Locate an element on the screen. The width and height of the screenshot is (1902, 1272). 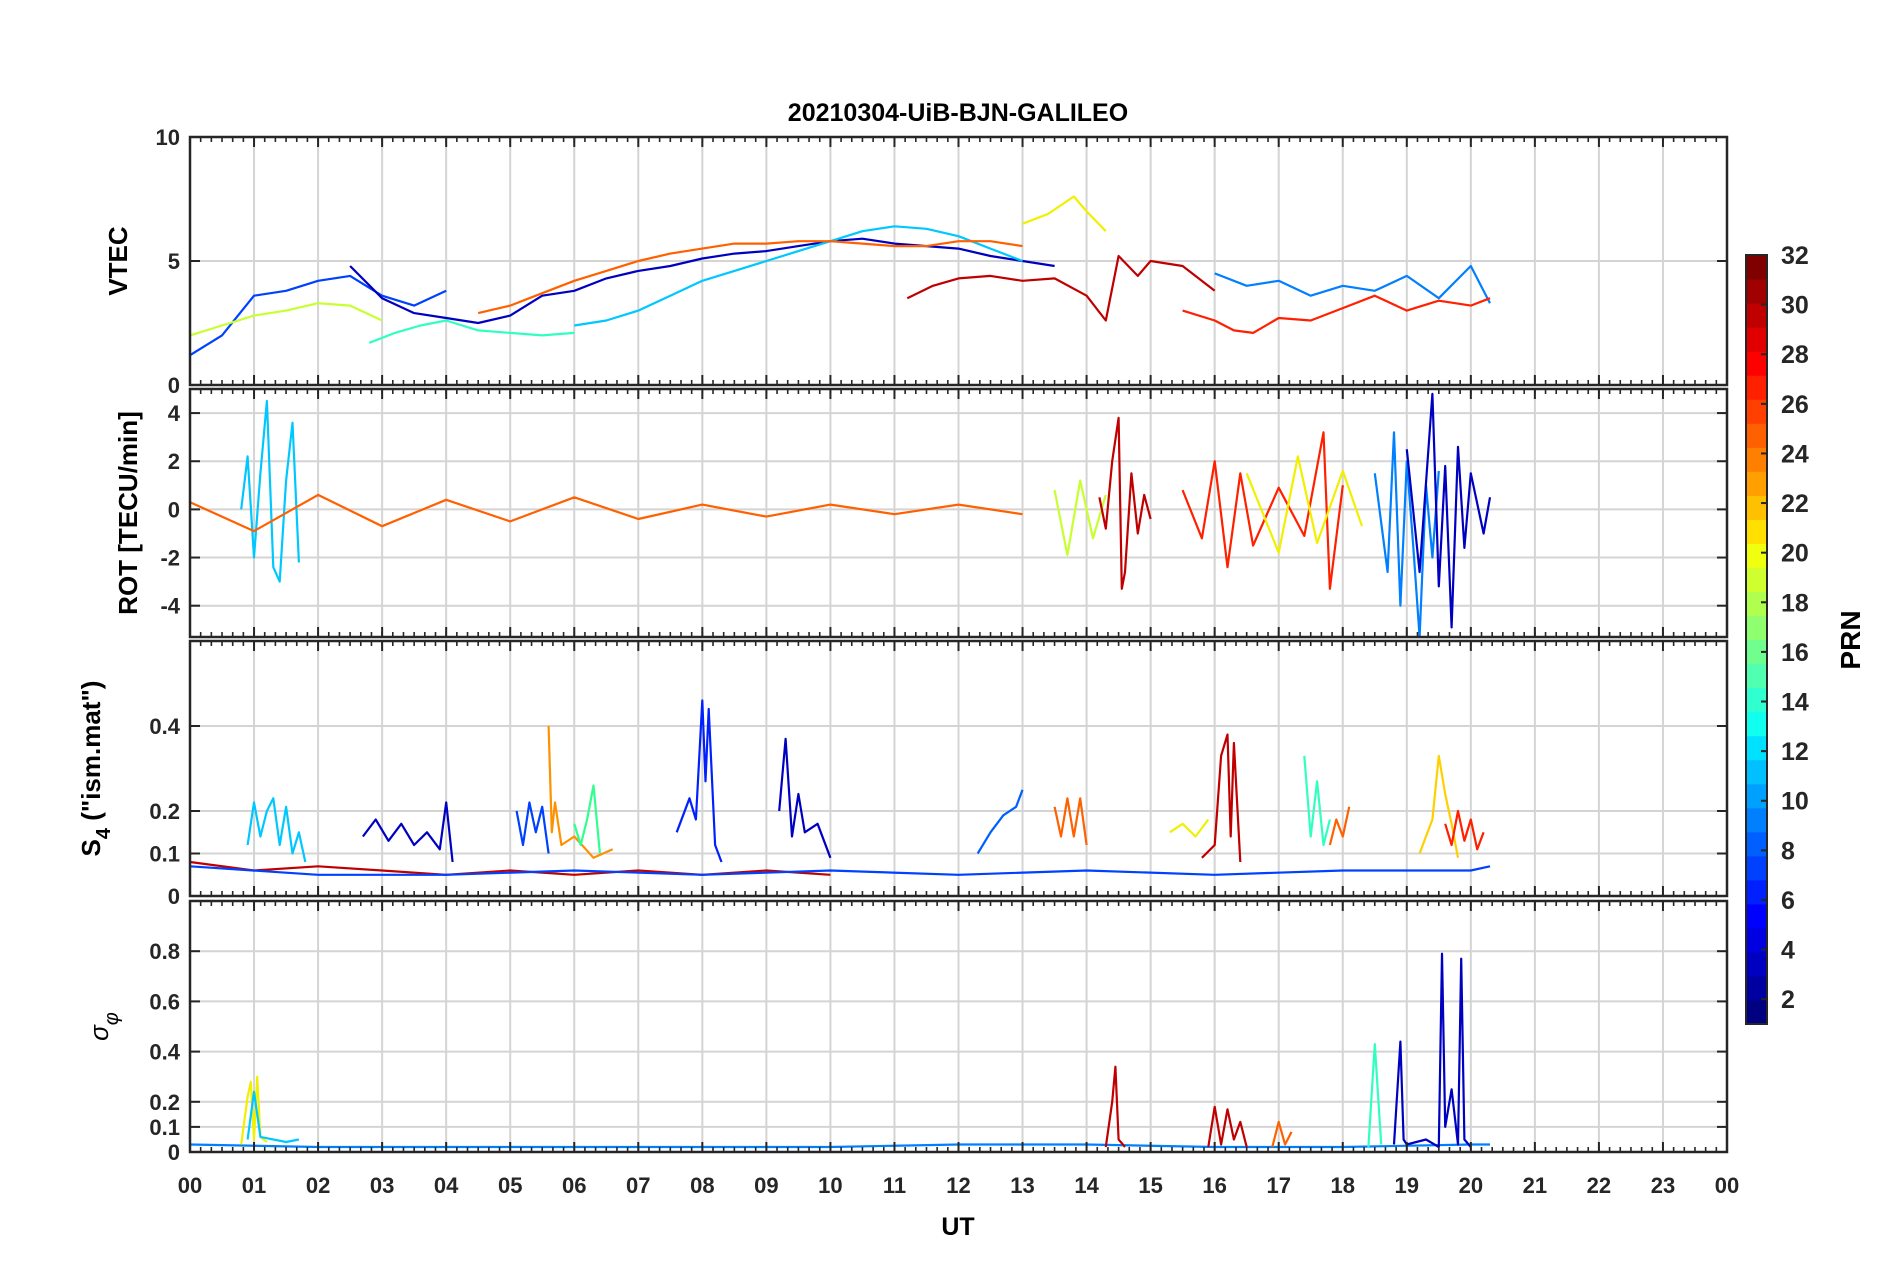
x-tick-label: 12 is located at coordinates (958, 1185).